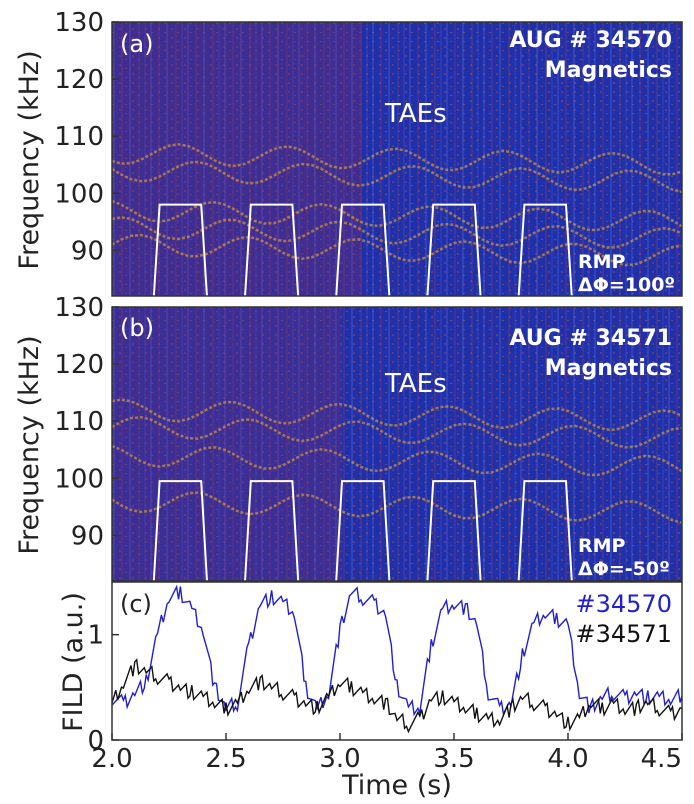  What do you see at coordinates (111, 759) in the screenshot?
I see `x-tick-label: 2.0` at bounding box center [111, 759].